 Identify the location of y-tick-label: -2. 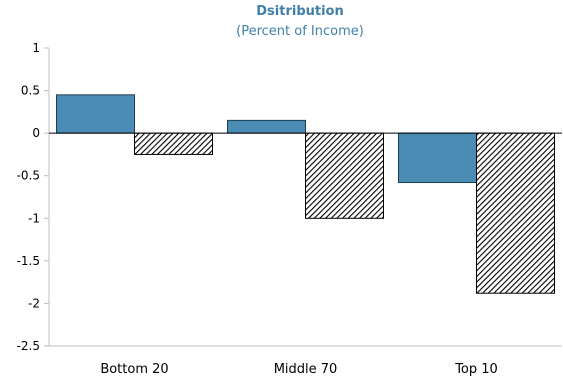
(34, 303).